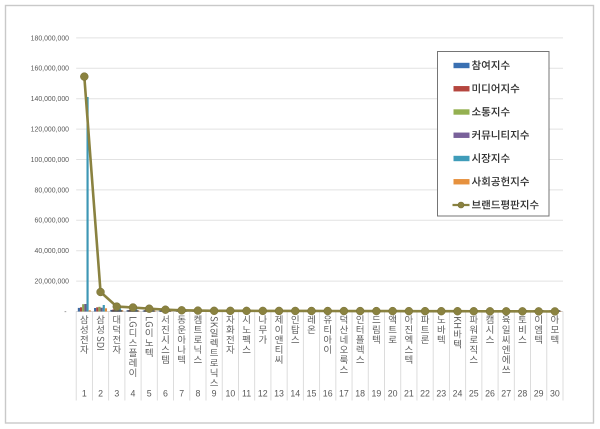 This screenshot has height=429, width=600. What do you see at coordinates (295, 394) in the screenshot?
I see `svg-text: 14` at bounding box center [295, 394].